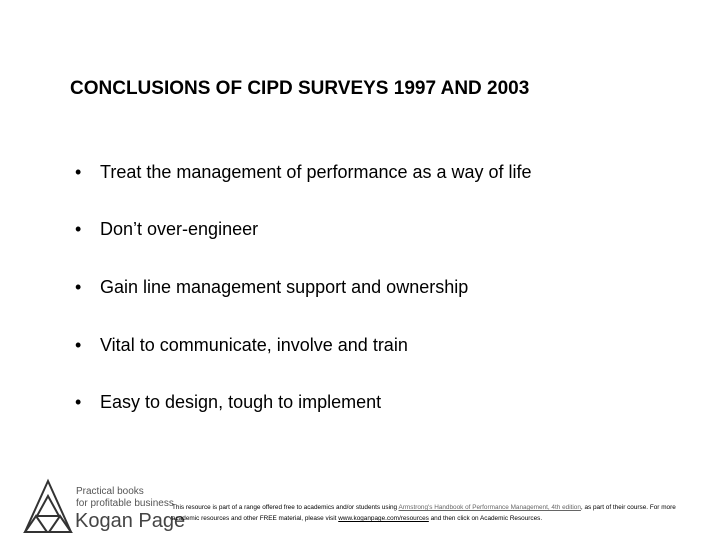 The height and width of the screenshot is (540, 720). I want to click on footer-text: and then click on Academic Resources., so click(485, 518).